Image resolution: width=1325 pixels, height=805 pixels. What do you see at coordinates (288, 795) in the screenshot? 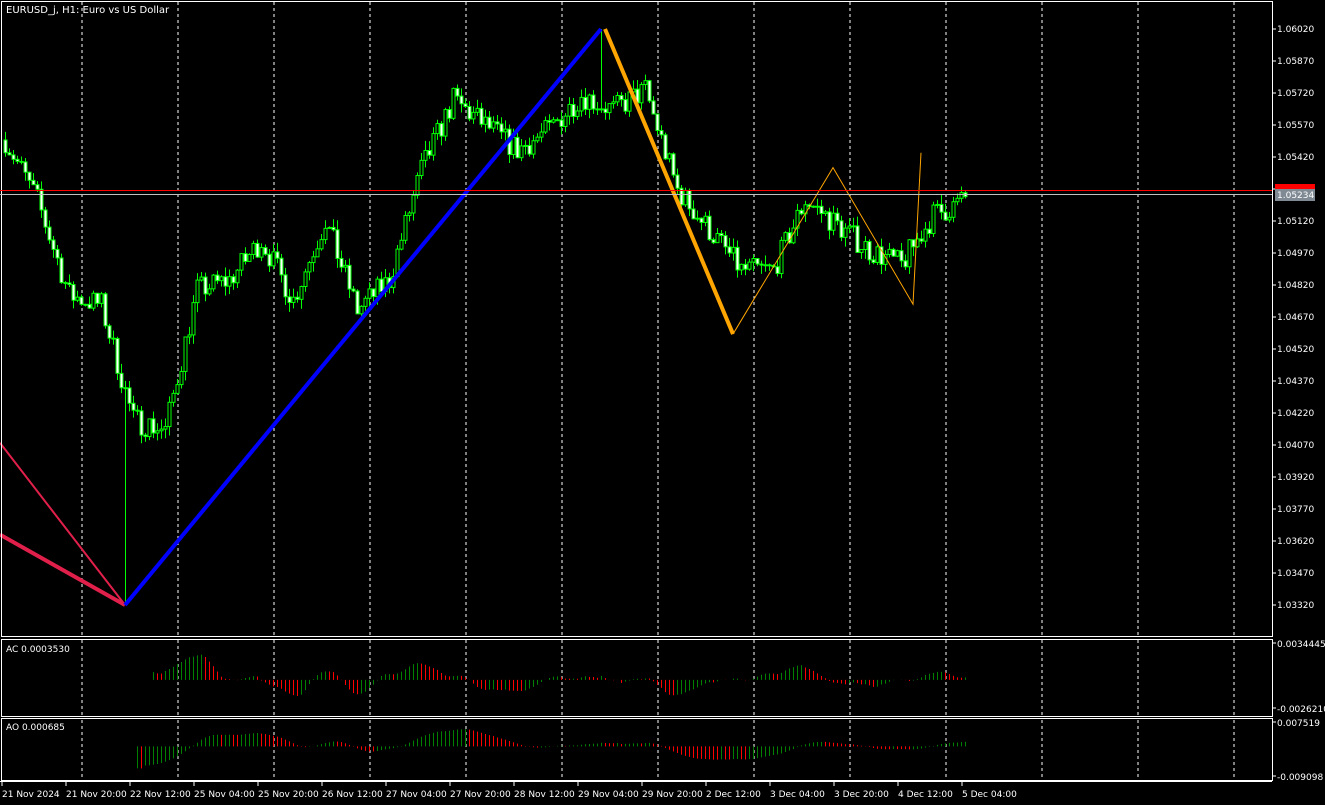
I see `time-tick-label: 25 Nov 20:00` at bounding box center [288, 795].